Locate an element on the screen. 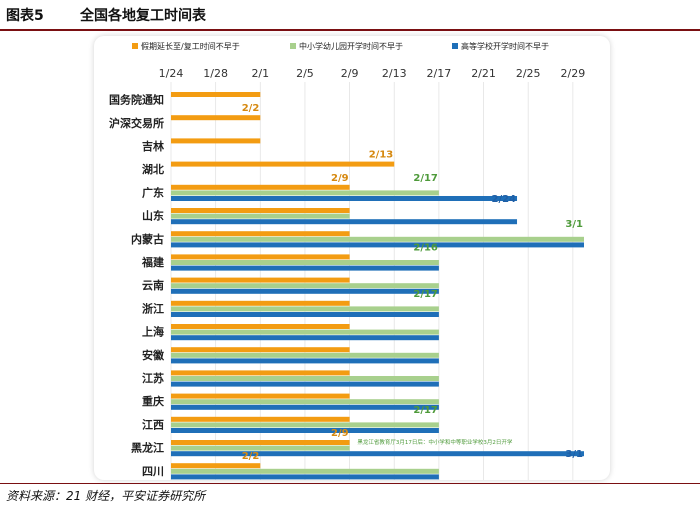 Image resolution: width=700 pixels, height=508 pixels. bar-4-s0 is located at coordinates (260, 187).